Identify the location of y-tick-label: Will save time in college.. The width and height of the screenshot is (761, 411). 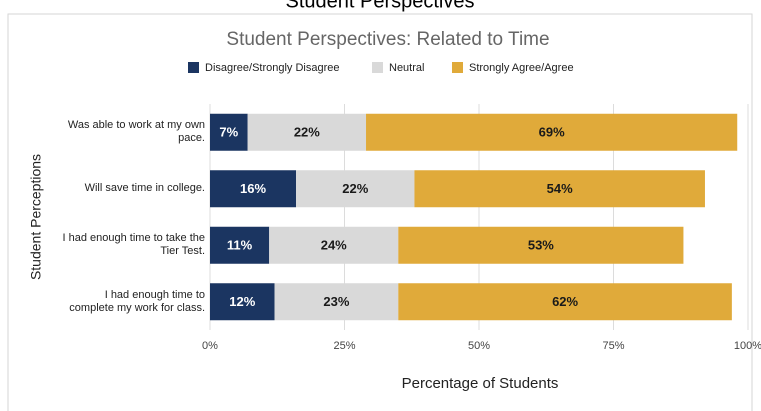
(144, 188).